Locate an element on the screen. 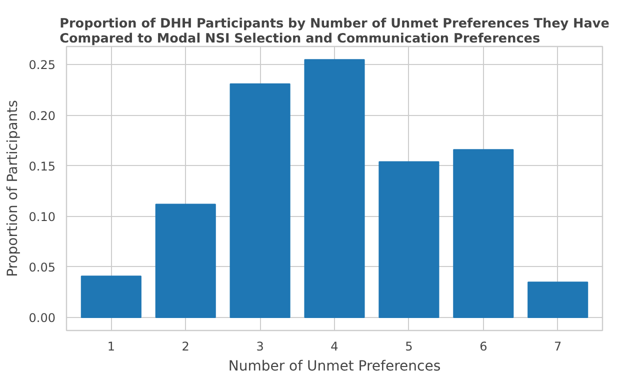  x-tick-label: 2 is located at coordinates (186, 347).